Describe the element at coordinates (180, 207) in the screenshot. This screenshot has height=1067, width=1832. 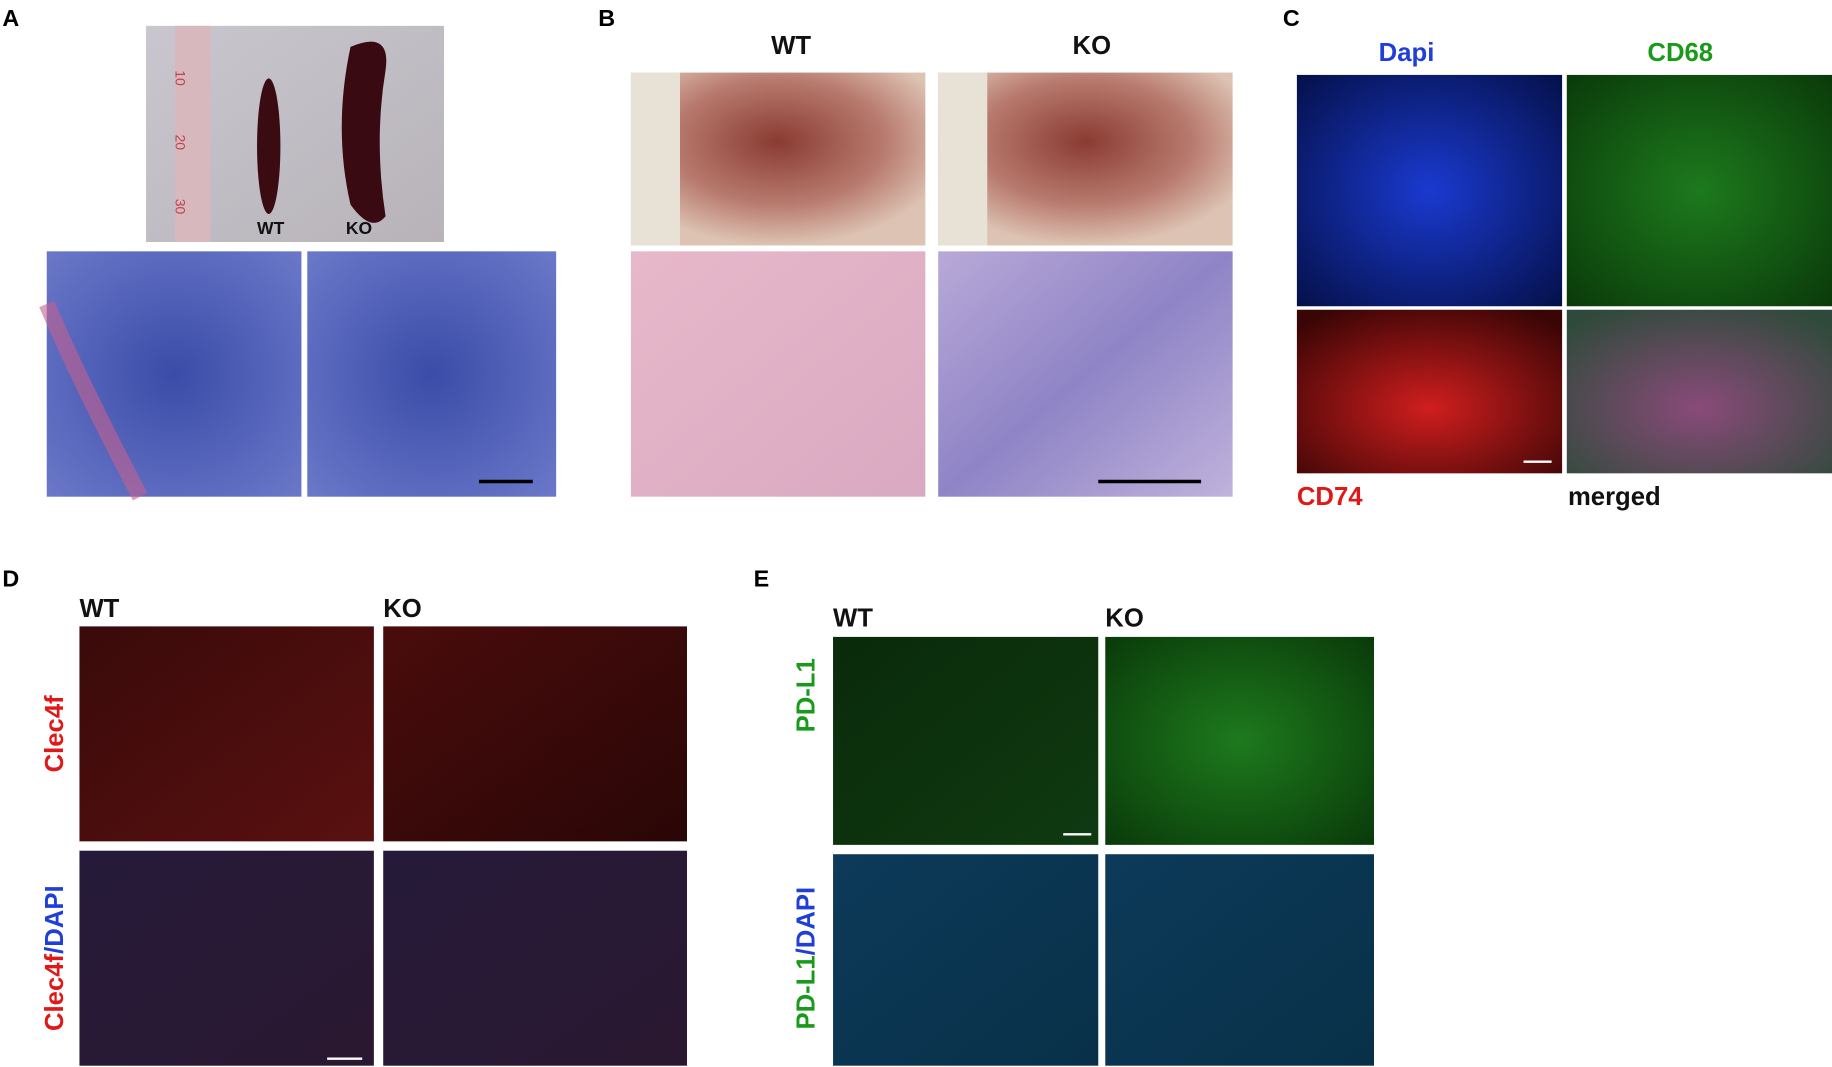
I see `ruler-number: 30` at that location.